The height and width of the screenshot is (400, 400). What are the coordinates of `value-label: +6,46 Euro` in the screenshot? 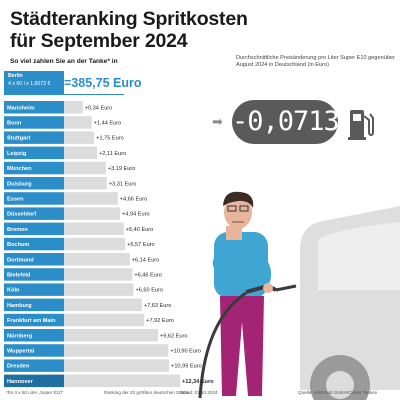 It's located at (148, 275).